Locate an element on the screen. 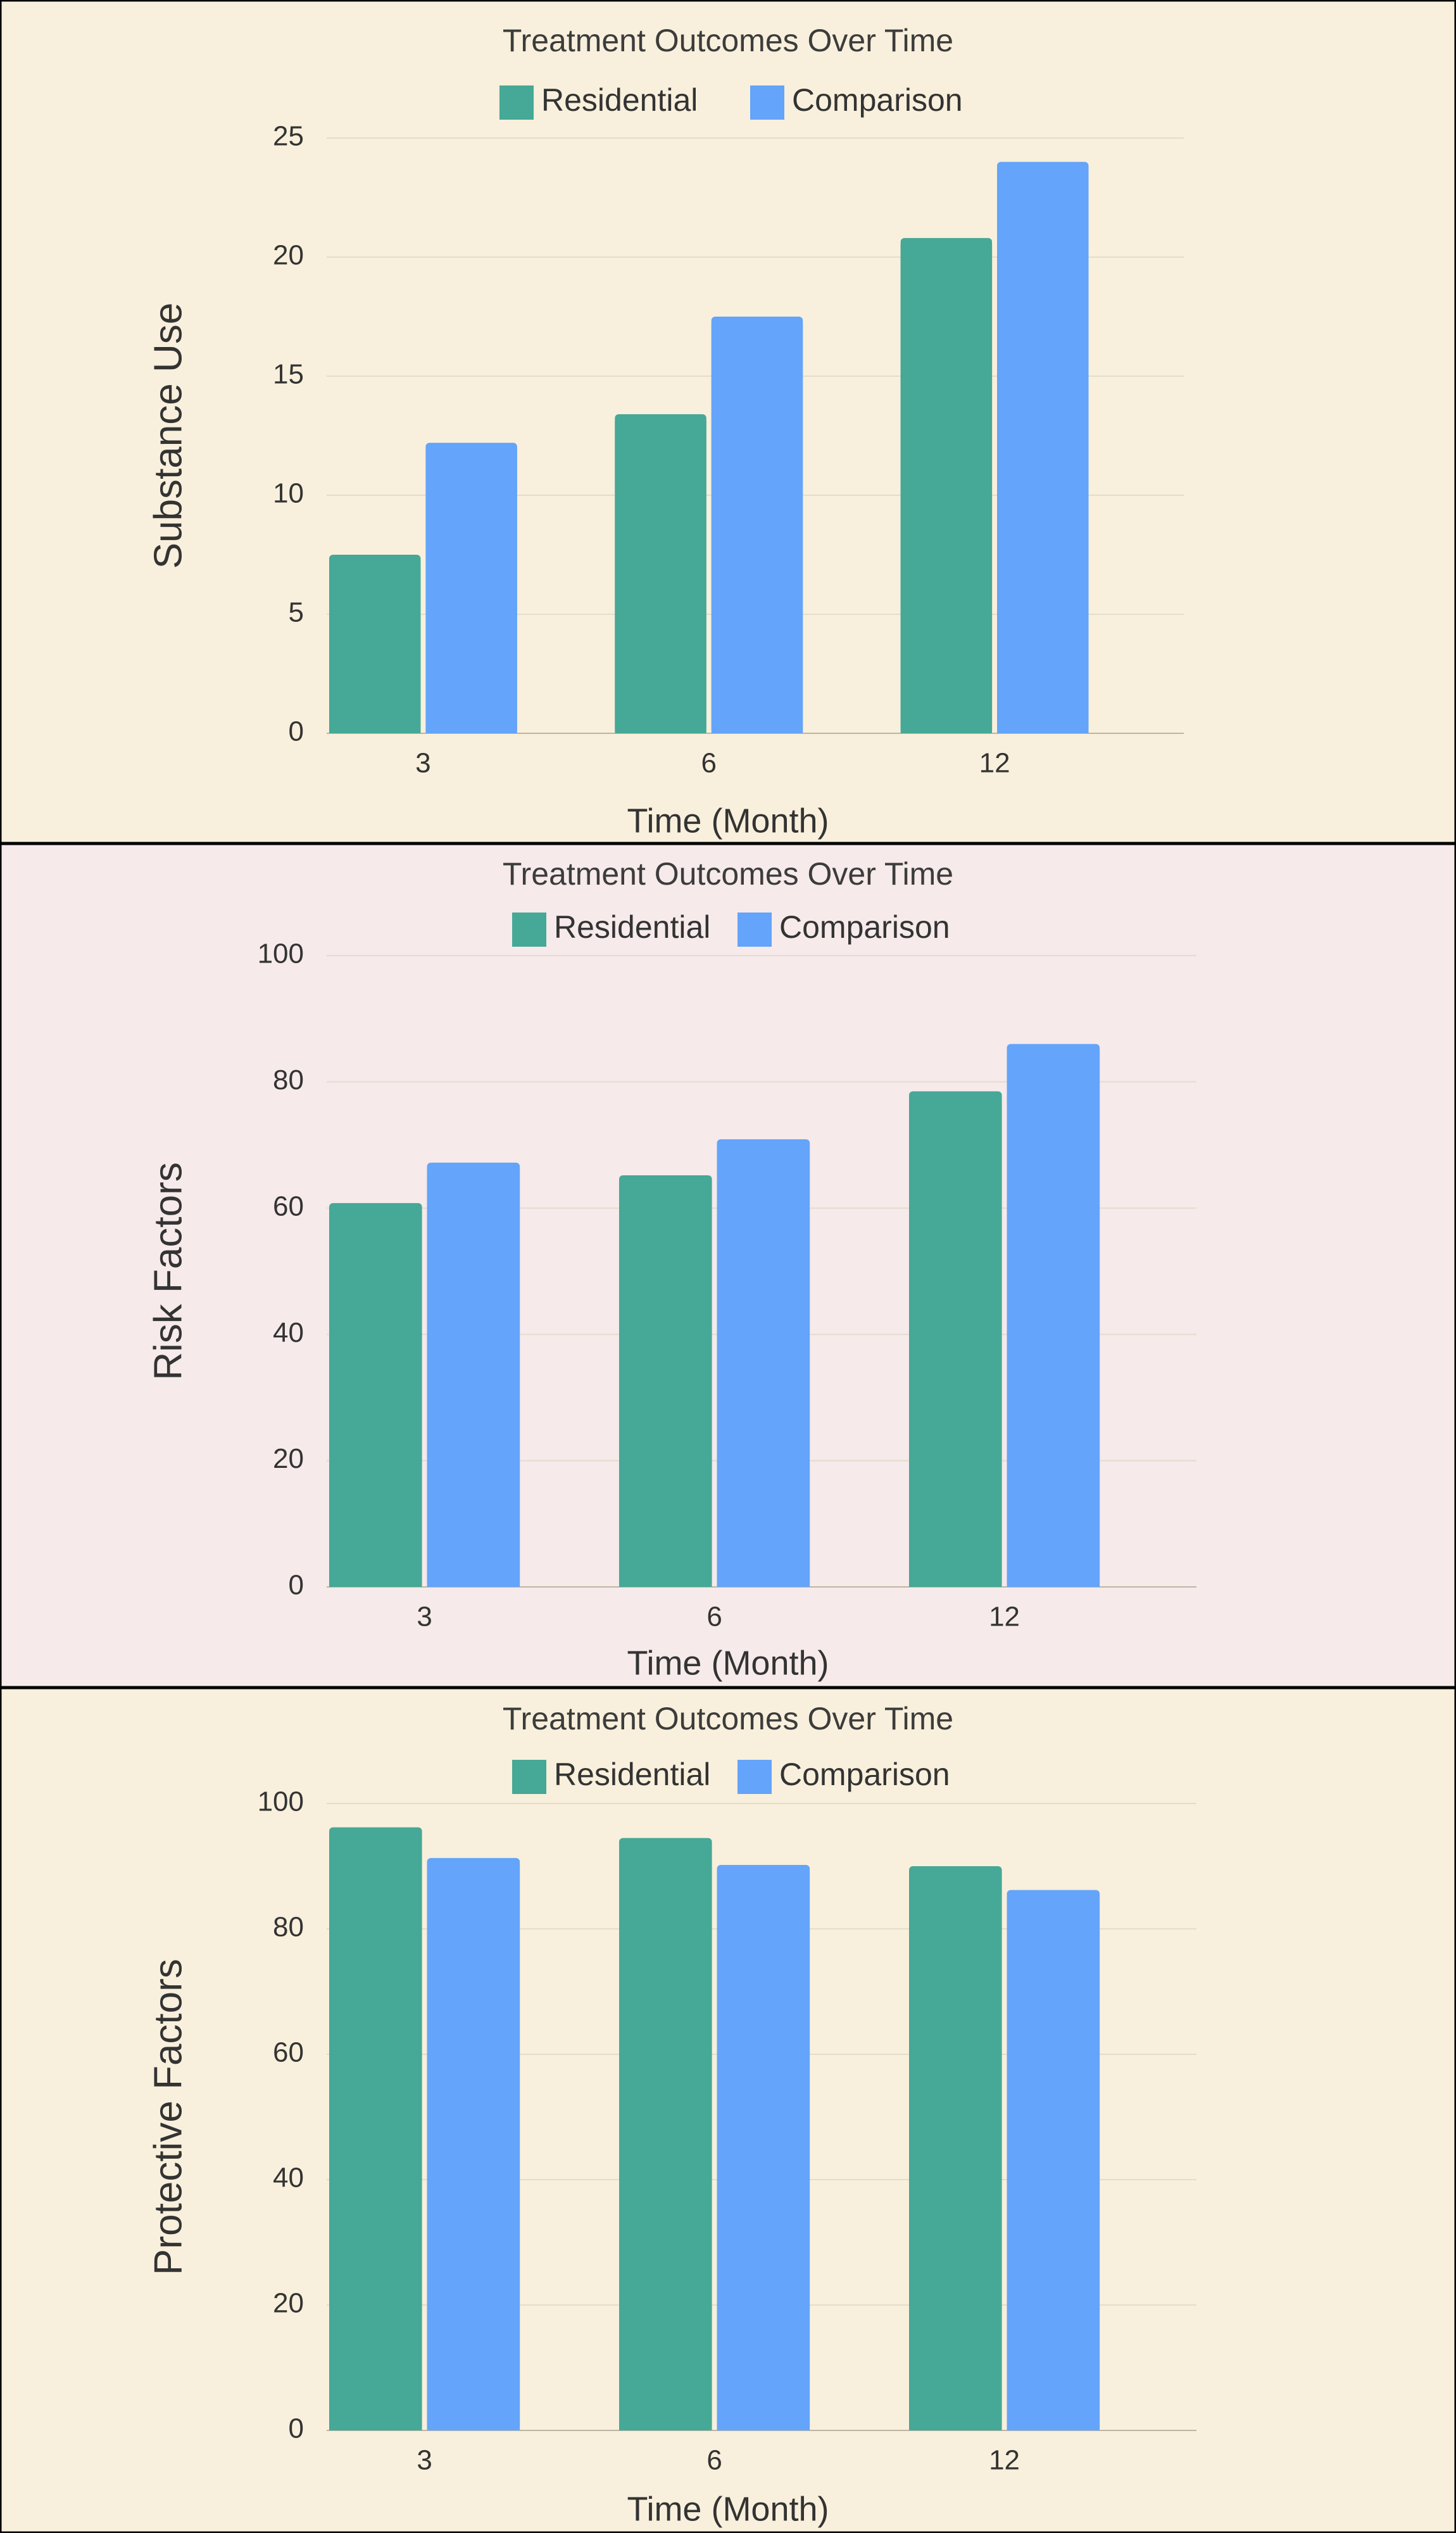 This screenshot has height=2533, width=1456. chart-1-ytick-25: 25 is located at coordinates (288, 136).